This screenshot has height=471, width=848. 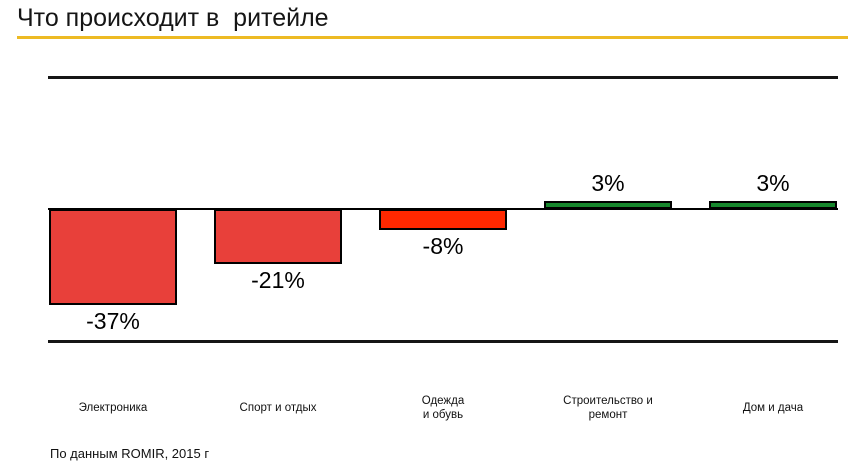 I want to click on bar-value-label: -21%, so click(x=278, y=279).